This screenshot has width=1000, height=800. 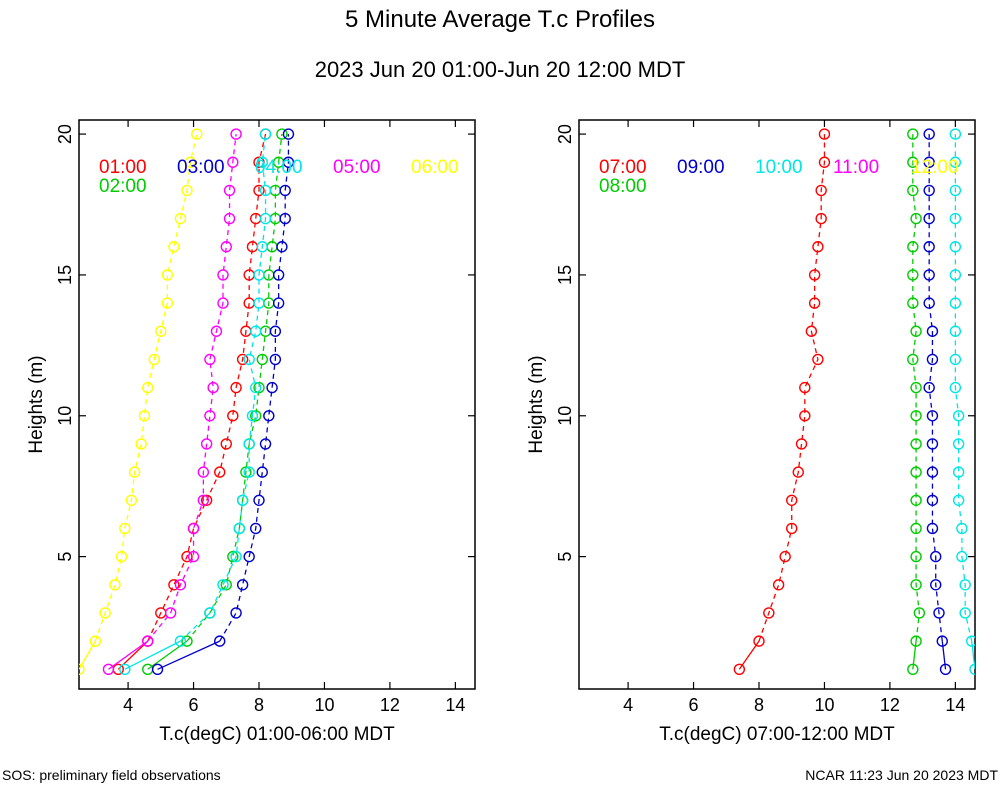 I want to click on x-tick-label: 6, so click(x=694, y=705).